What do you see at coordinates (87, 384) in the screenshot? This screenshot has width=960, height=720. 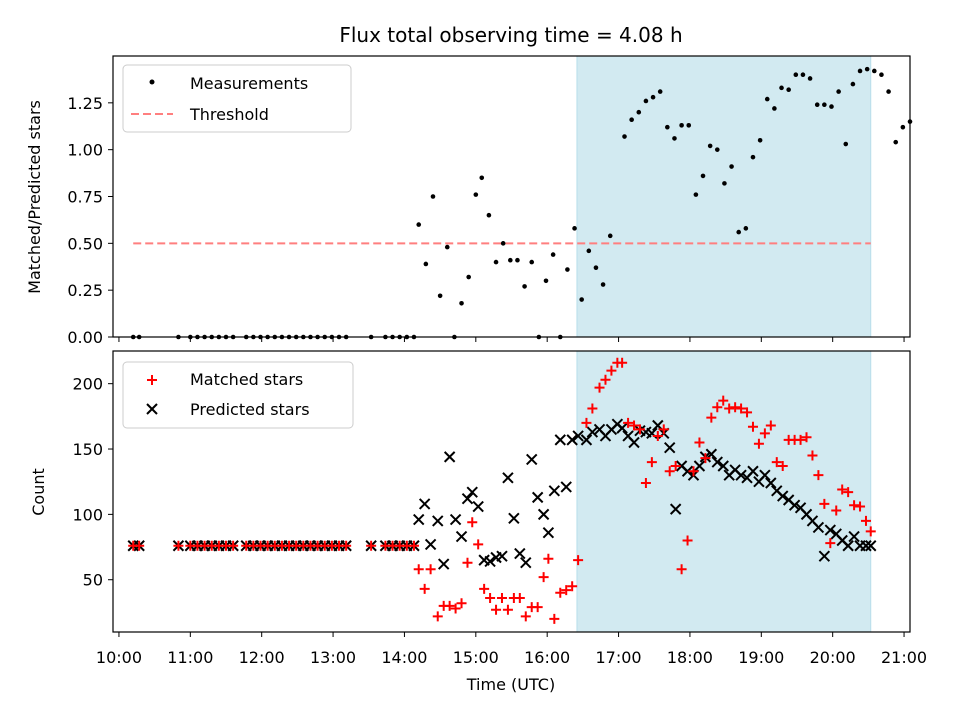 I see `bottom-y-tick-label: 200` at bounding box center [87, 384].